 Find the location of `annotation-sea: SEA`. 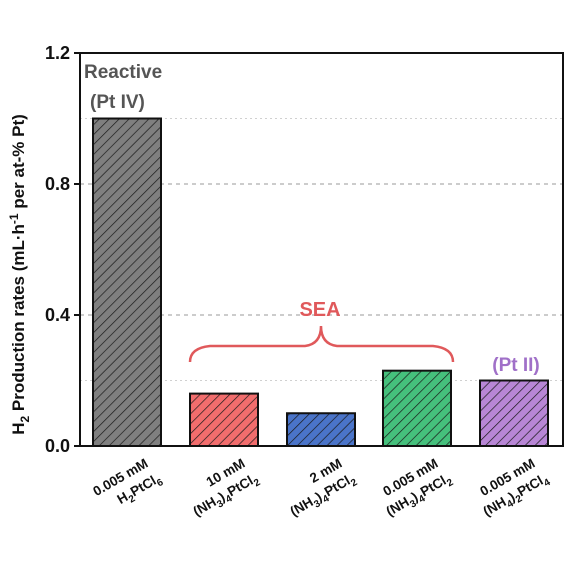

annotation-sea: SEA is located at coordinates (319, 310).